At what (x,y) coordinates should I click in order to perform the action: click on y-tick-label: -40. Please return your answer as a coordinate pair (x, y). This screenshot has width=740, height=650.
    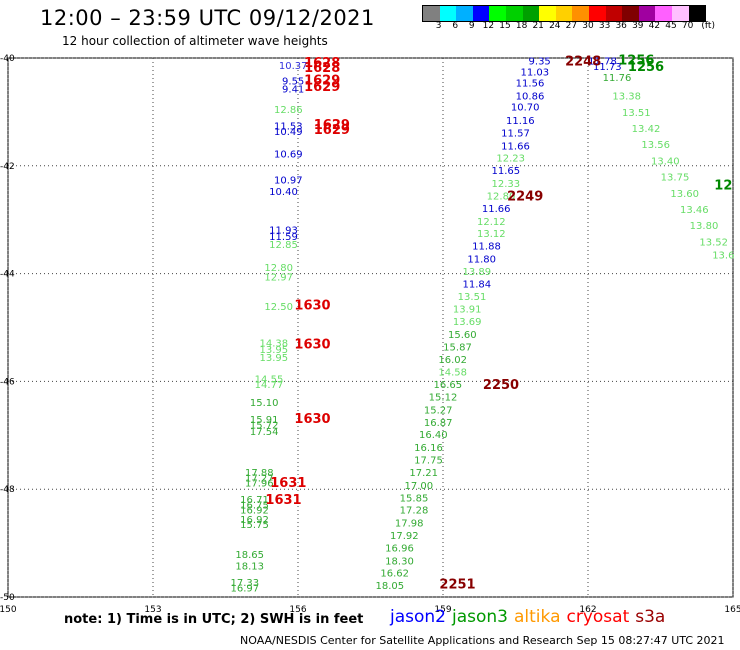
    Looking at the image, I should click on (7, 59).